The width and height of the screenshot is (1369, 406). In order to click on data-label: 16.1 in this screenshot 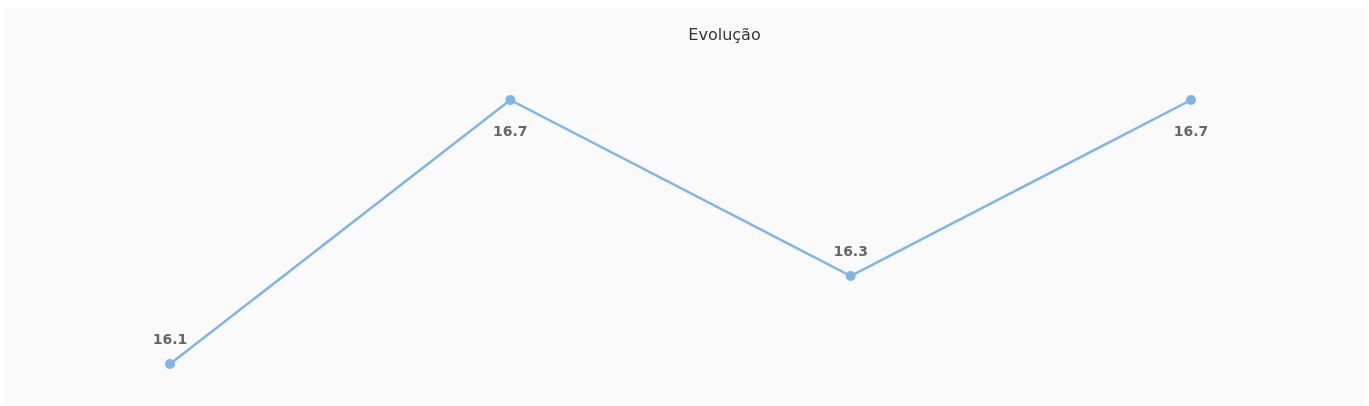, I will do `click(170, 339)`.